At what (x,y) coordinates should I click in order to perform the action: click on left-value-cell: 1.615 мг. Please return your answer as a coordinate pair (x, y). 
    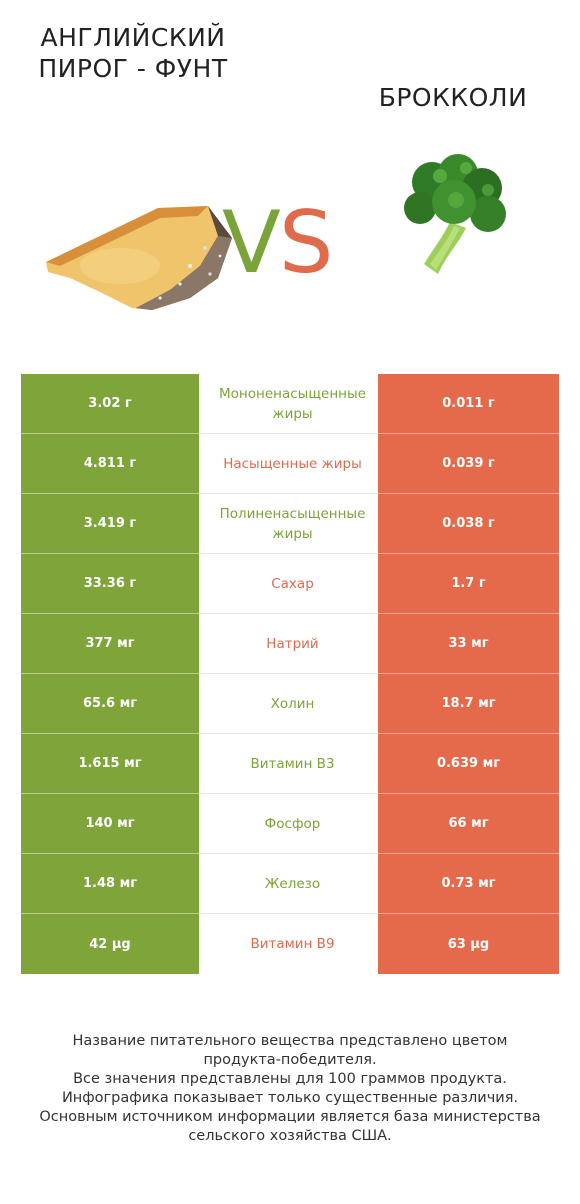
    Looking at the image, I should click on (110, 764).